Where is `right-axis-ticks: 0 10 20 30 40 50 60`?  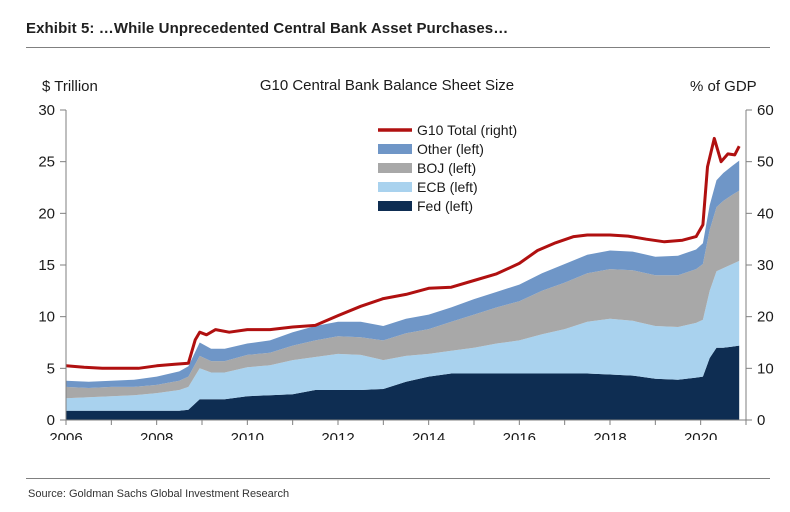 right-axis-ticks: 0 10 20 30 40 50 60 is located at coordinates (760, 265).